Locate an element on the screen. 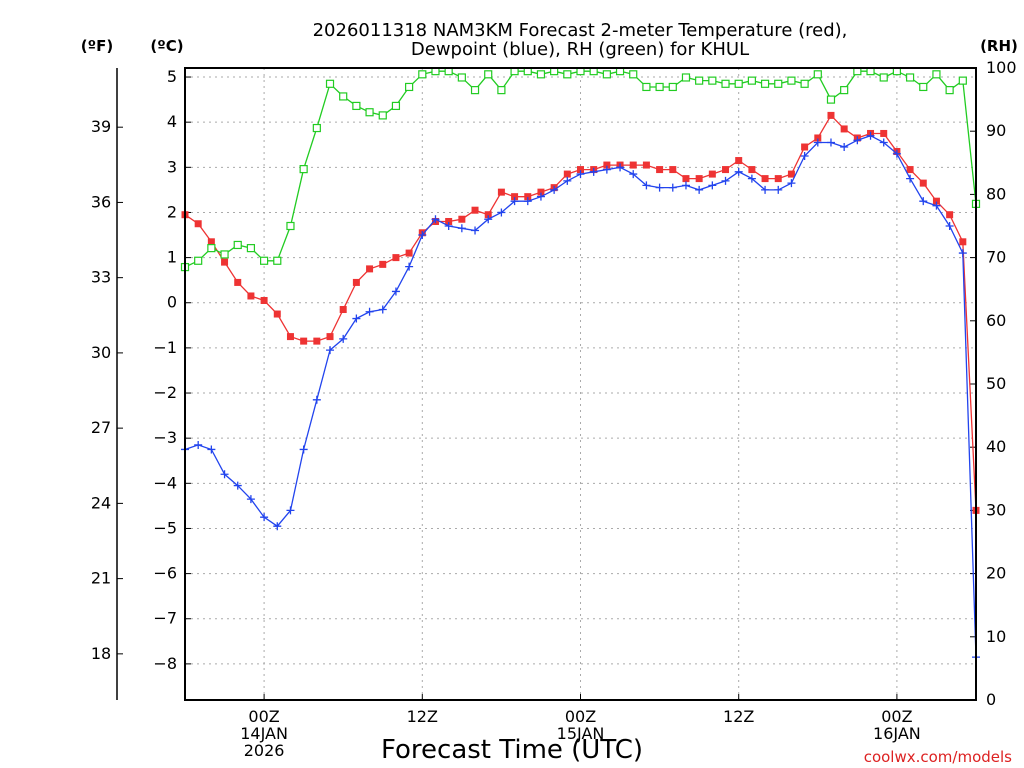 Image resolution: width=1024 pixels, height=768 pixels. celsius-tick-label: 0 is located at coordinates (172, 302).